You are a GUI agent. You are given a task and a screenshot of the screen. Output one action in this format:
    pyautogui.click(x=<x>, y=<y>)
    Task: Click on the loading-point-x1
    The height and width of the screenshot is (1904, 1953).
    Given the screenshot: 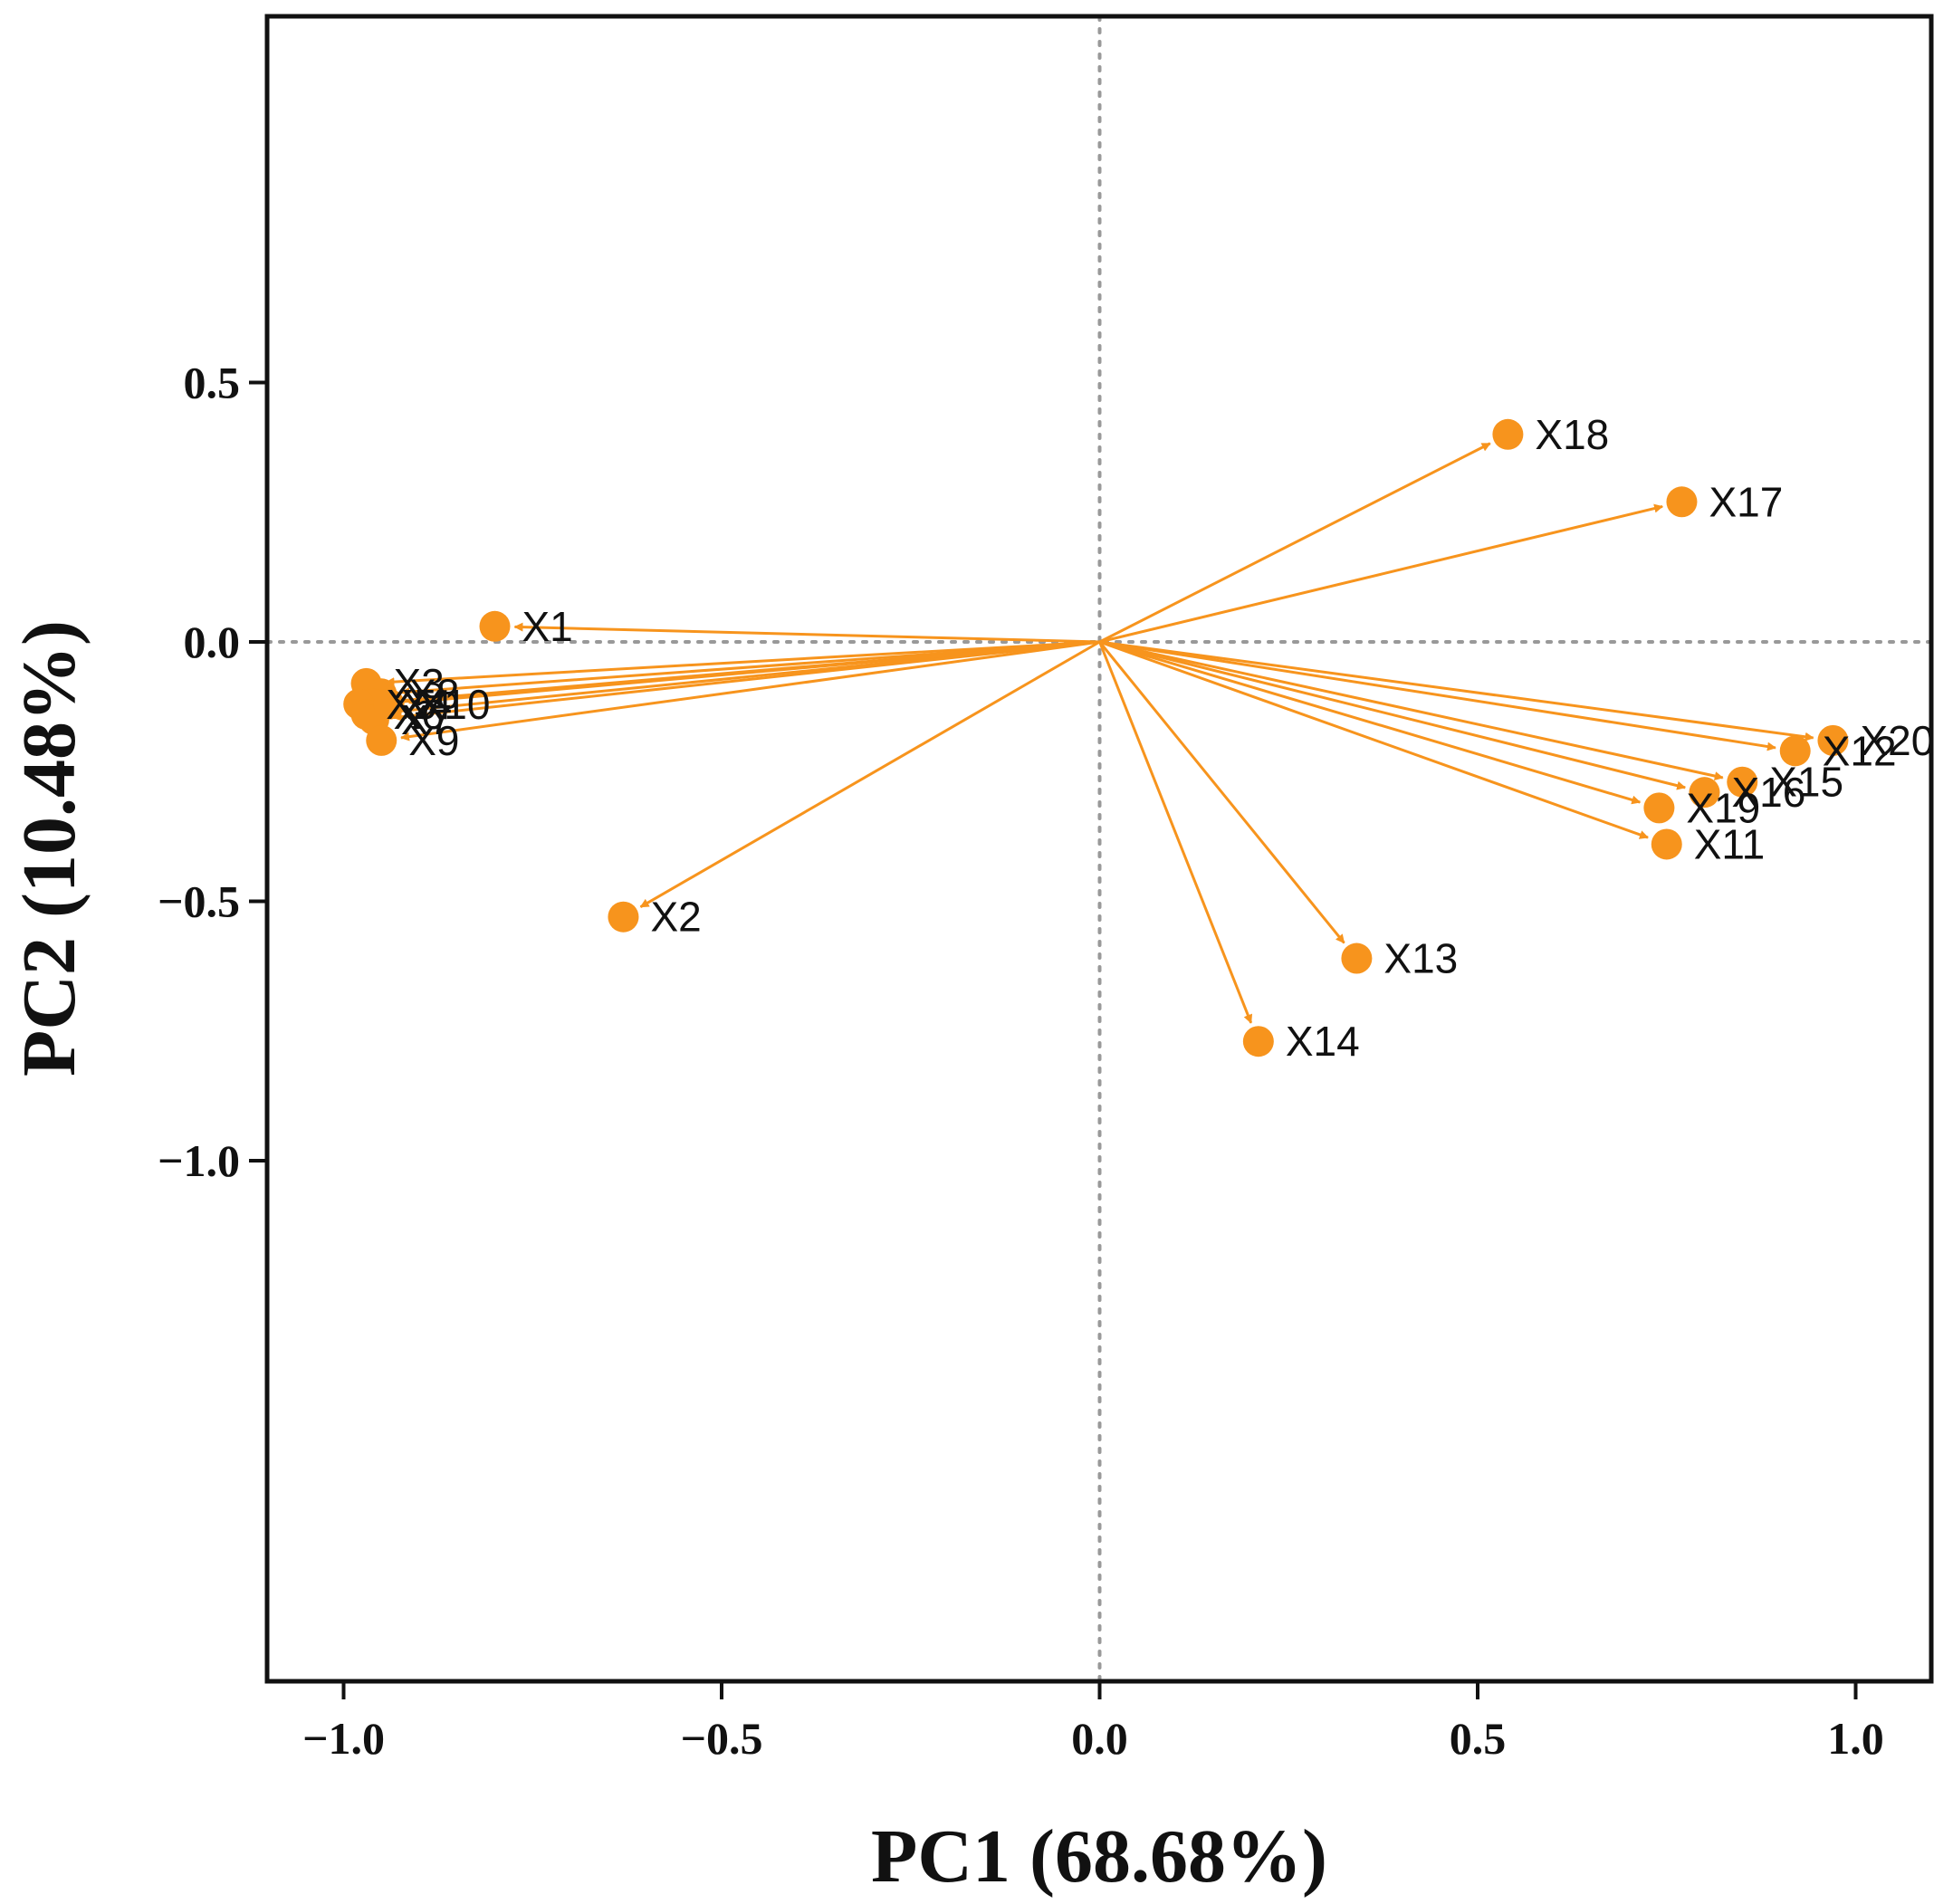 What is the action you would take?
    pyautogui.click(x=495, y=626)
    